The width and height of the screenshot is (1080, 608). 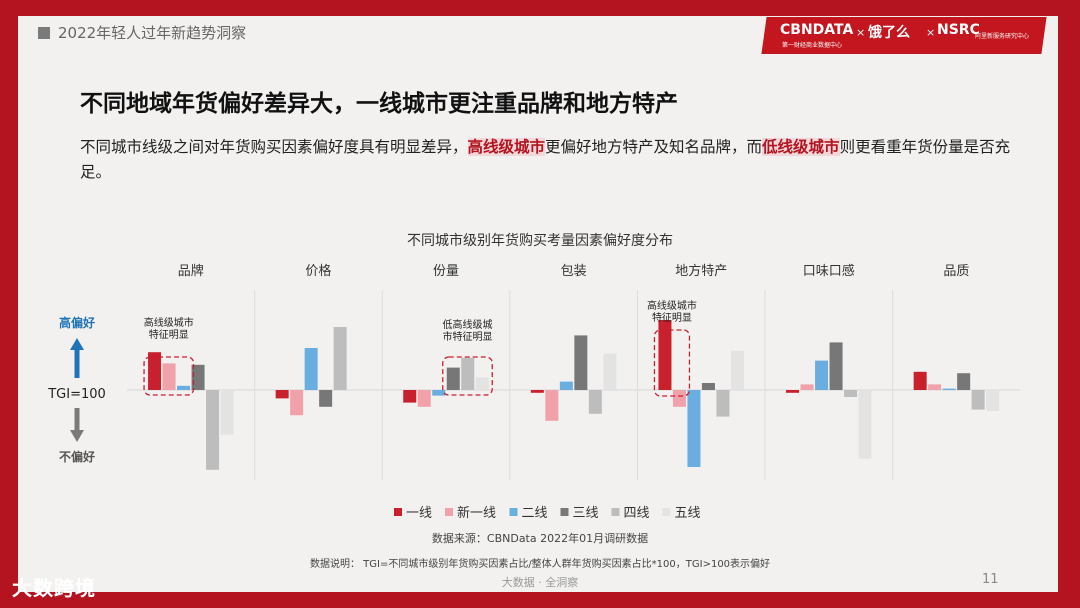 What do you see at coordinates (812, 45) in the screenshot?
I see `cbndata-logo-sub: 第一财经商业数据中心` at bounding box center [812, 45].